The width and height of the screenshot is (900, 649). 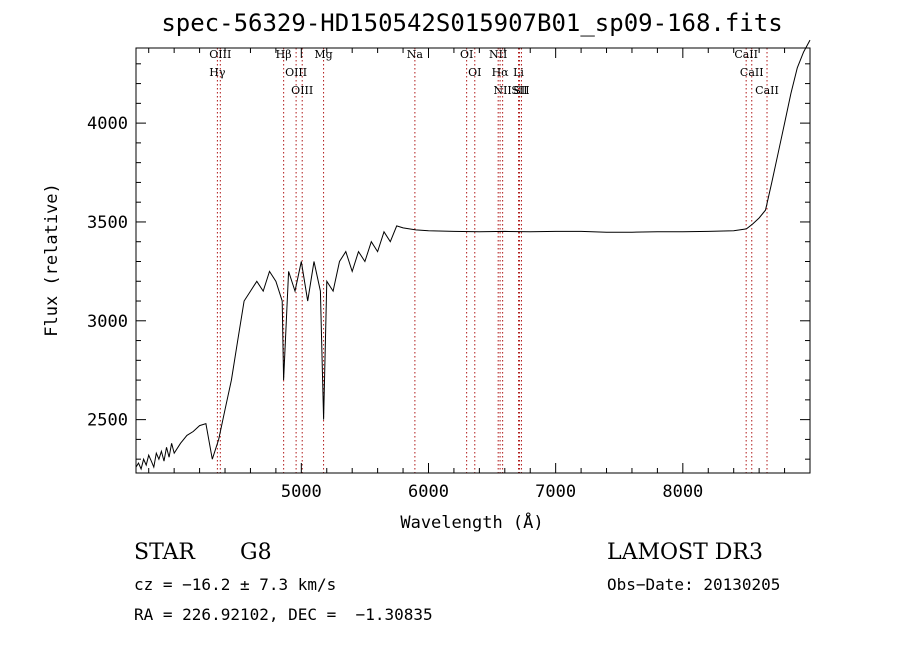 What do you see at coordinates (323, 54) in the screenshot?
I see `line-label: Mg` at bounding box center [323, 54].